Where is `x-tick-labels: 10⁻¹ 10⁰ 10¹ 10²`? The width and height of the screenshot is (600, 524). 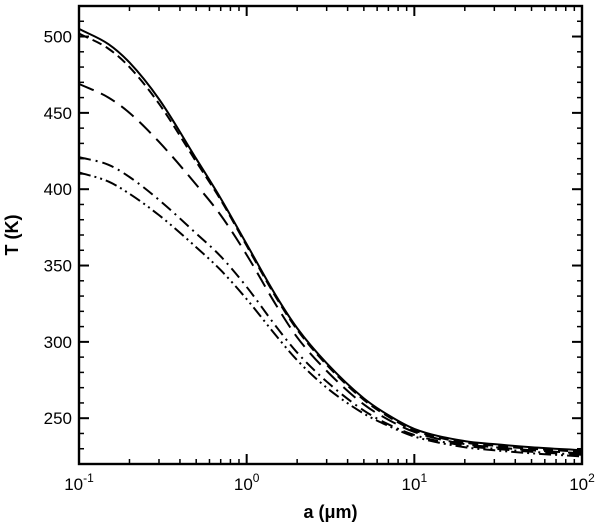 x-tick-labels: 10⁻¹ 10⁰ 10¹ 10² is located at coordinates (329, 482).